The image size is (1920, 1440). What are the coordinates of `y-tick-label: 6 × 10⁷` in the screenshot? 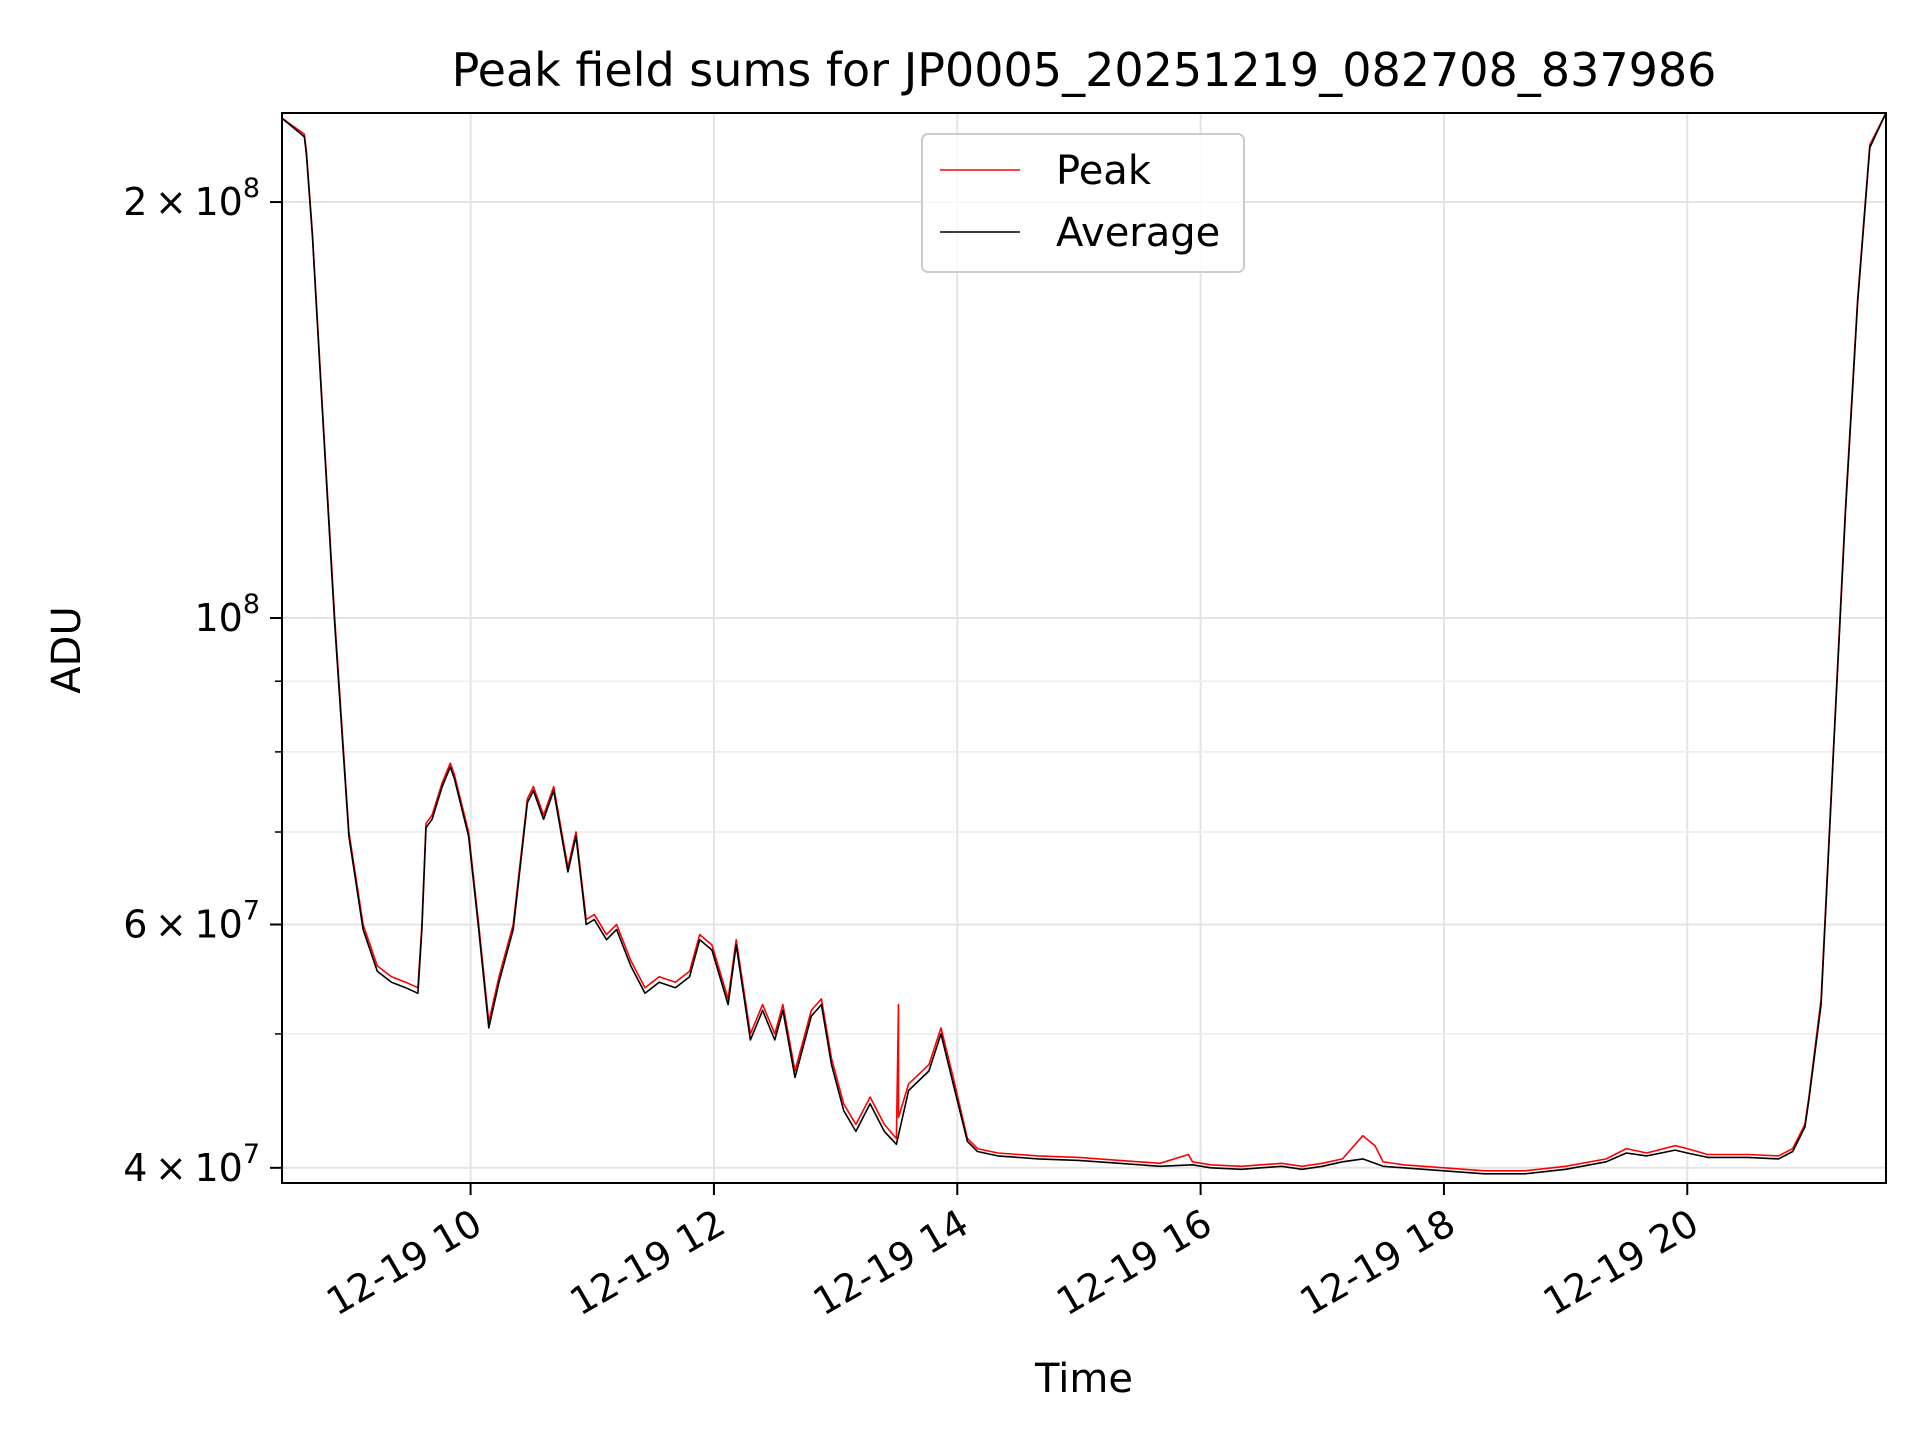 It's located at (191, 921).